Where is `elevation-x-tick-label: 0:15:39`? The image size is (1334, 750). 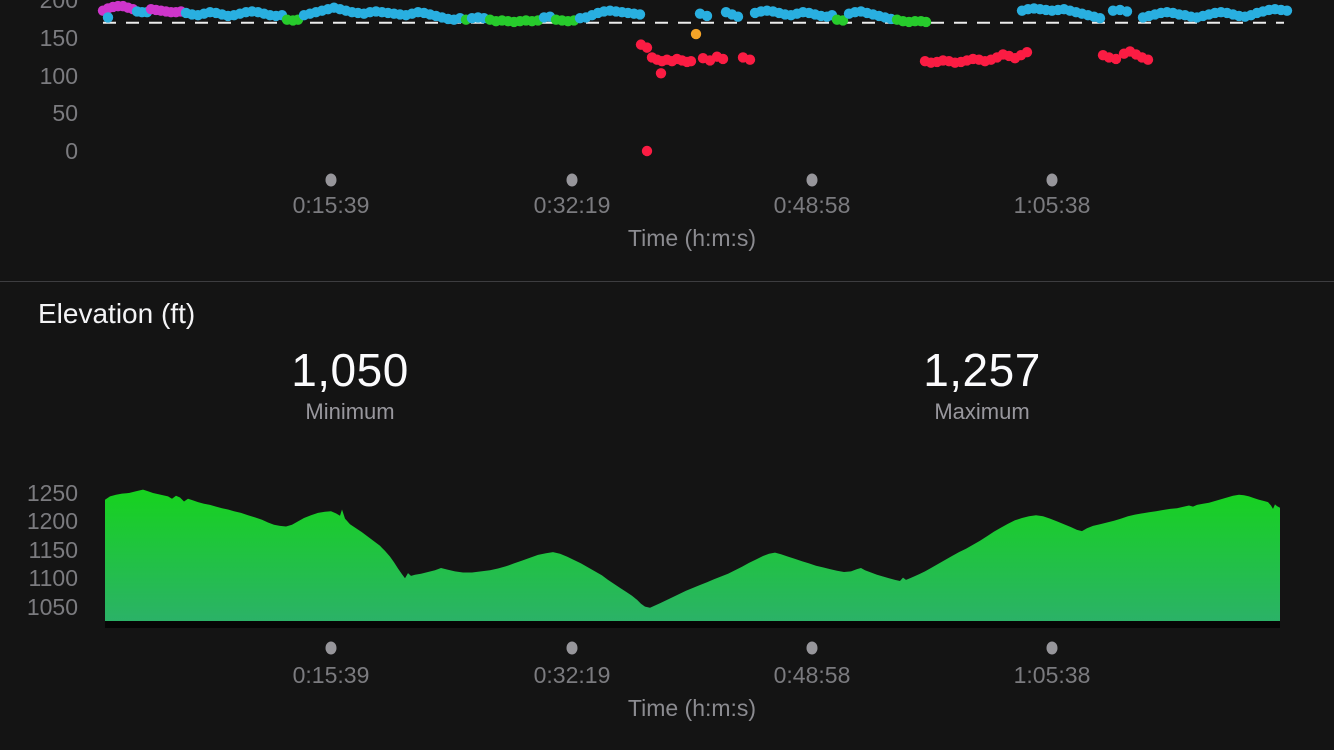 elevation-x-tick-label: 0:15:39 is located at coordinates (331, 675).